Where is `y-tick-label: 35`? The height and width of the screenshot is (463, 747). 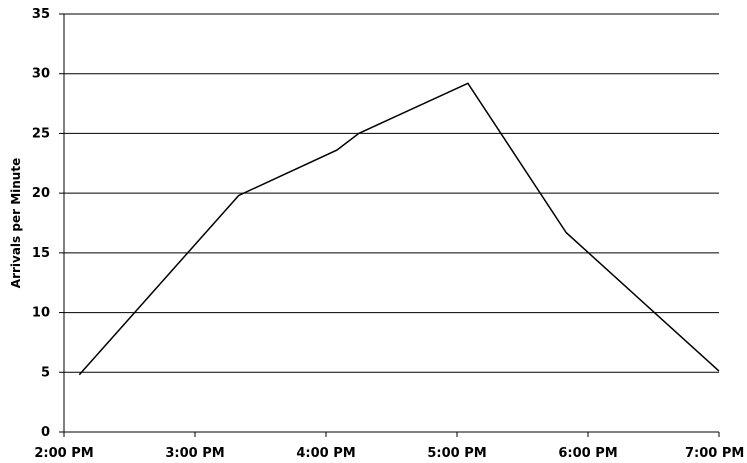 y-tick-label: 35 is located at coordinates (41, 14).